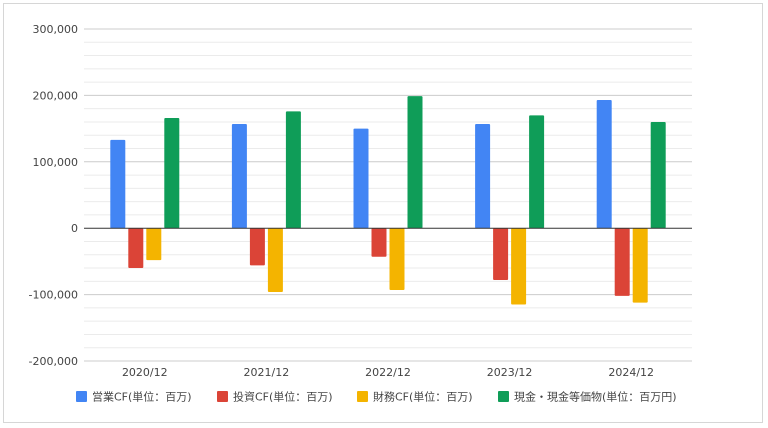 This screenshot has width=768, height=428. What do you see at coordinates (423, 397) in the screenshot?
I see `legend-label: 財務CF(単位：百万)` at bounding box center [423, 397].